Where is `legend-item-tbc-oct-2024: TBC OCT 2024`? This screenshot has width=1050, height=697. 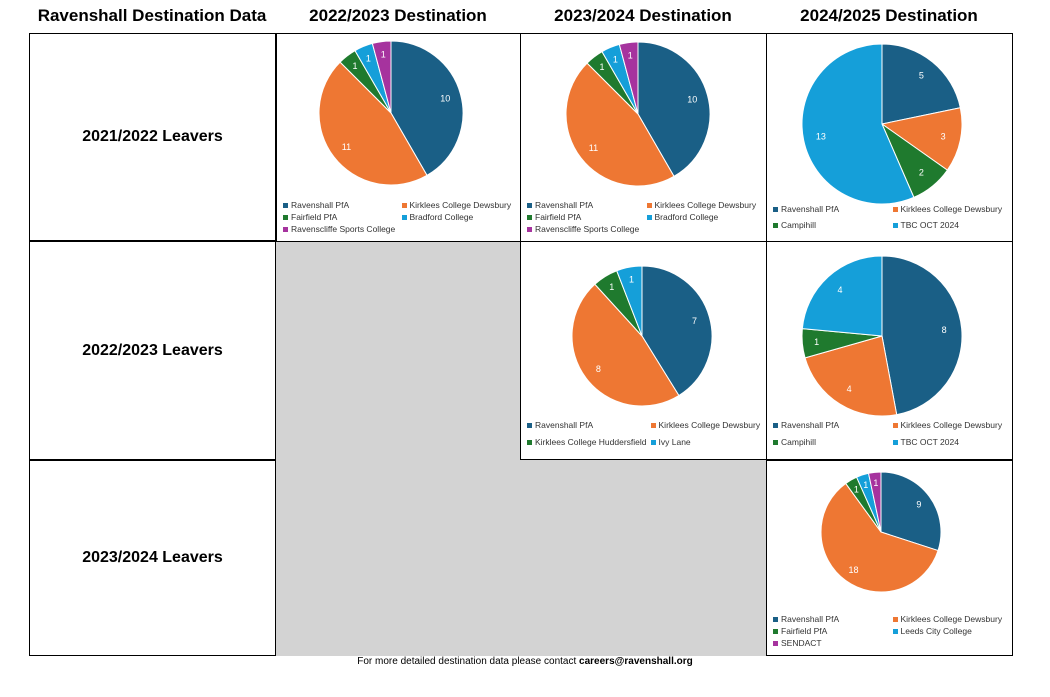
legend-item-tbc-oct-2024: TBC OCT 2024 is located at coordinates (950, 225).